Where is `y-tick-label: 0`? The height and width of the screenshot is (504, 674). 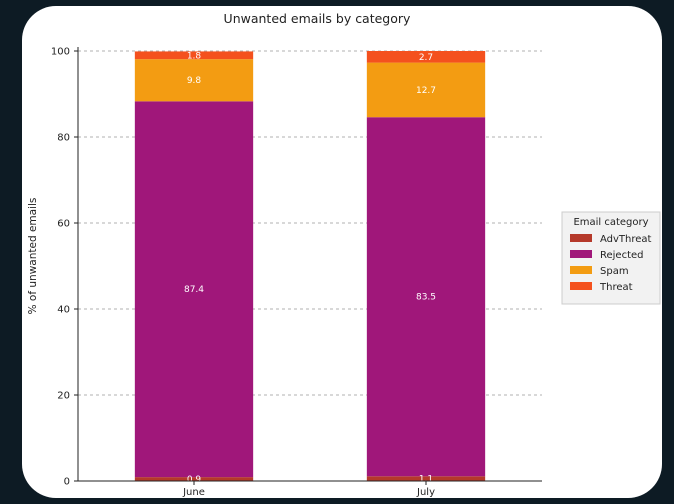 y-tick-label: 0 is located at coordinates (67, 482).